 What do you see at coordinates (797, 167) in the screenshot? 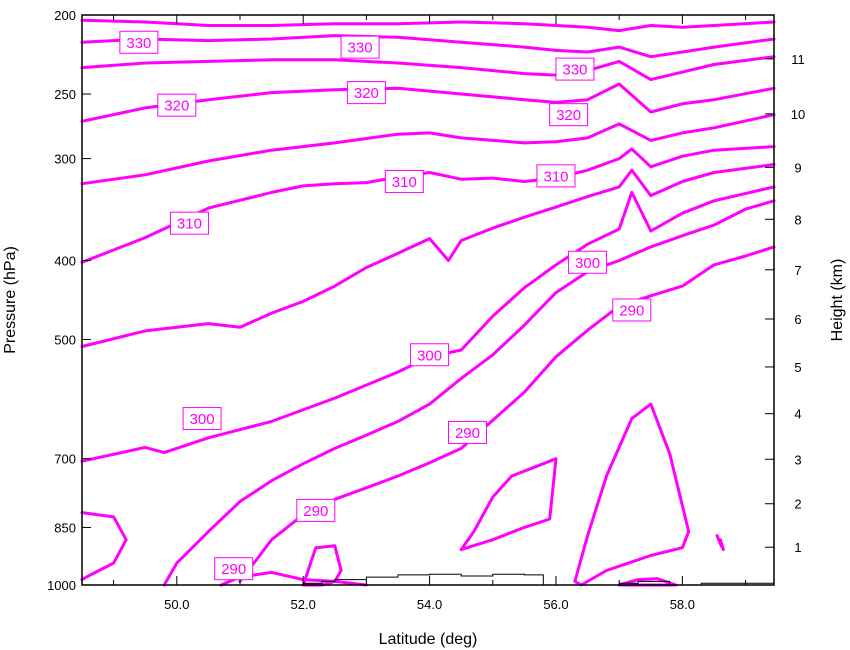
I see `y2-tick-label: 9` at bounding box center [797, 167].